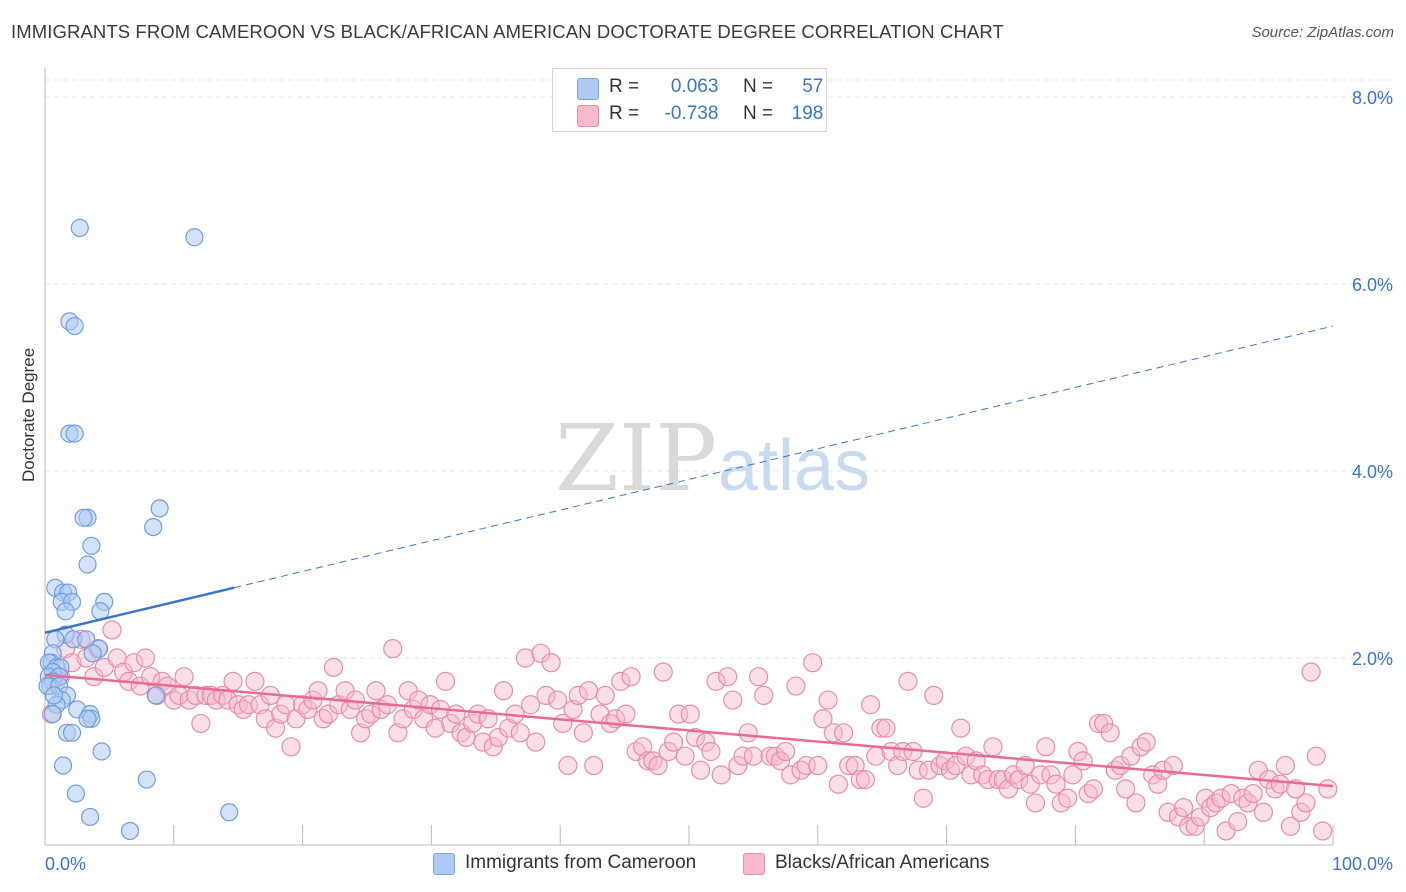  I want to click on x-tick-label: 100.0%, so click(1362, 864).